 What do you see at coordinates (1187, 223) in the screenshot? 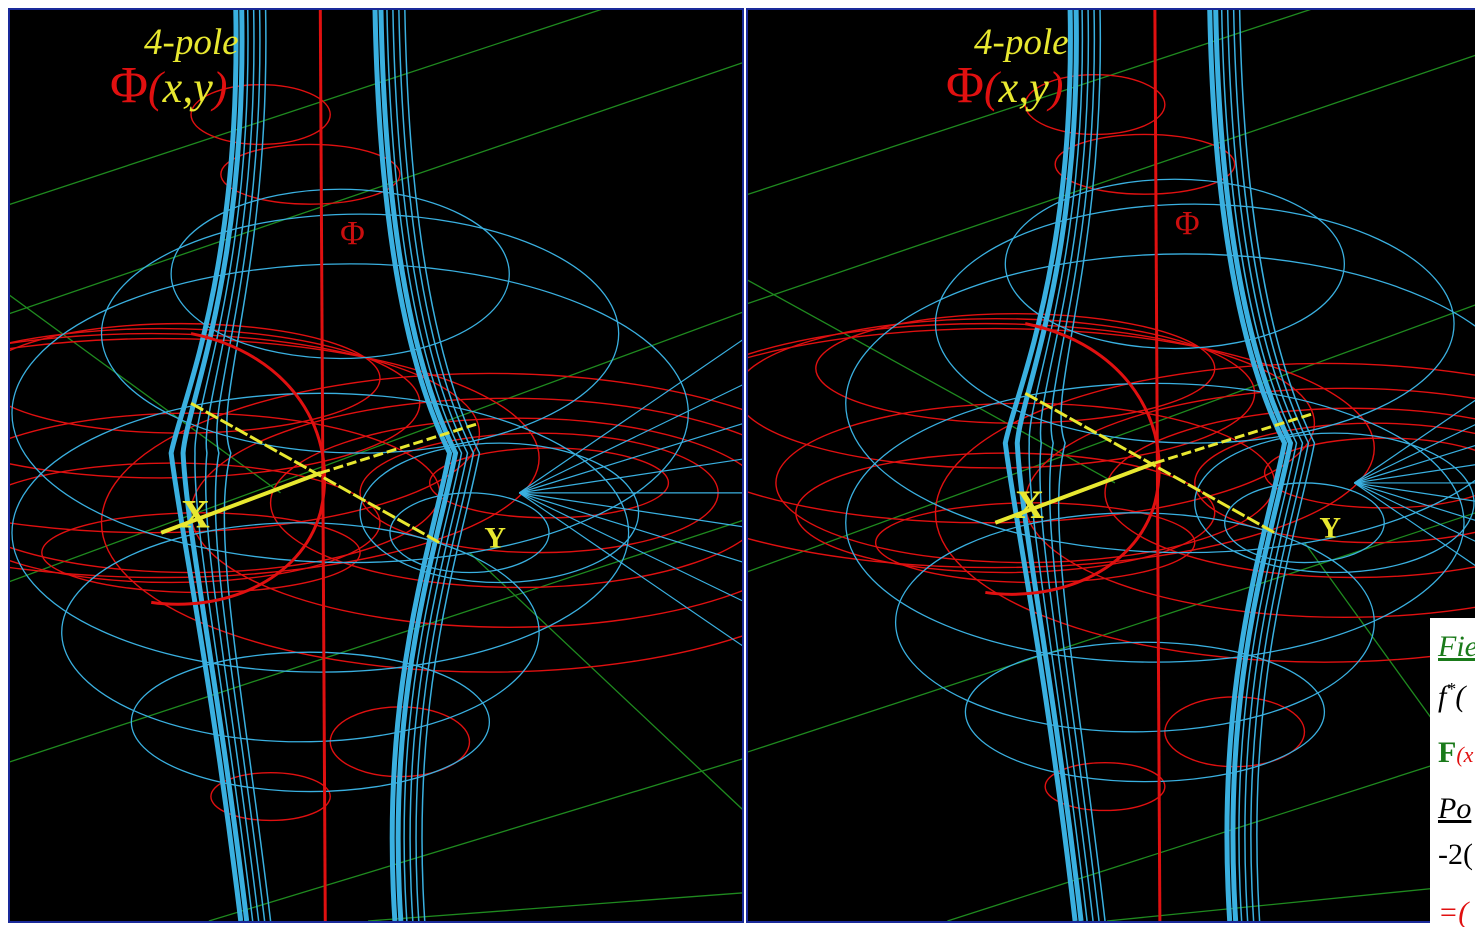
I see `phi-axis-label: Φ` at bounding box center [1187, 223].